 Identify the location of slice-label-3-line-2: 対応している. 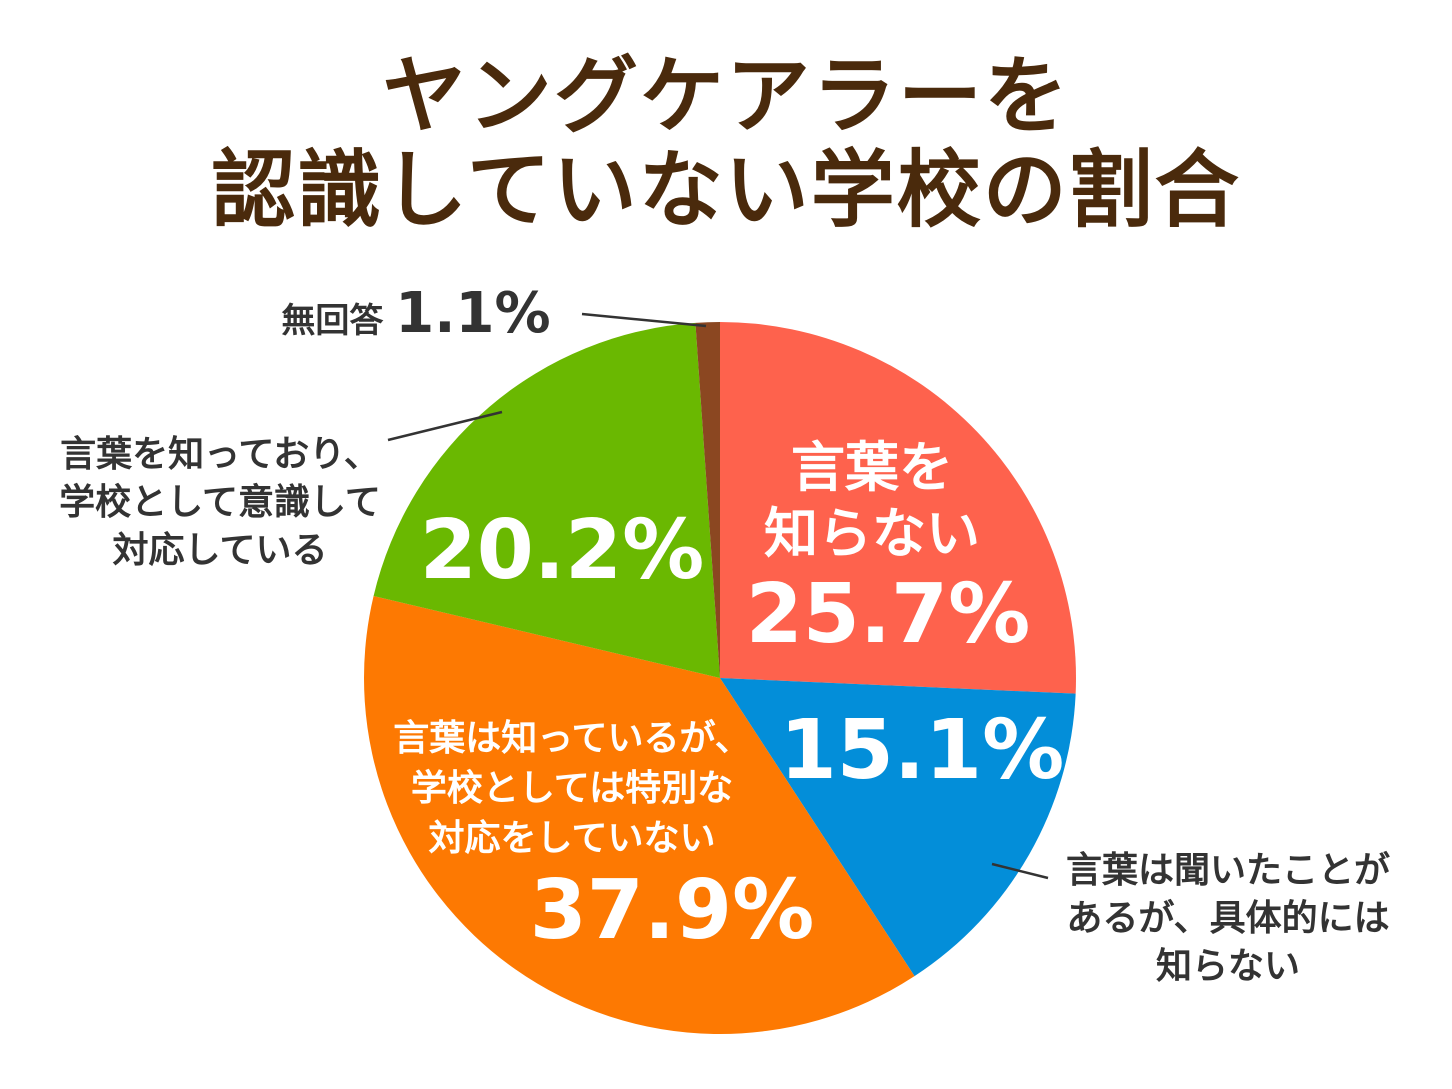
(220, 550).